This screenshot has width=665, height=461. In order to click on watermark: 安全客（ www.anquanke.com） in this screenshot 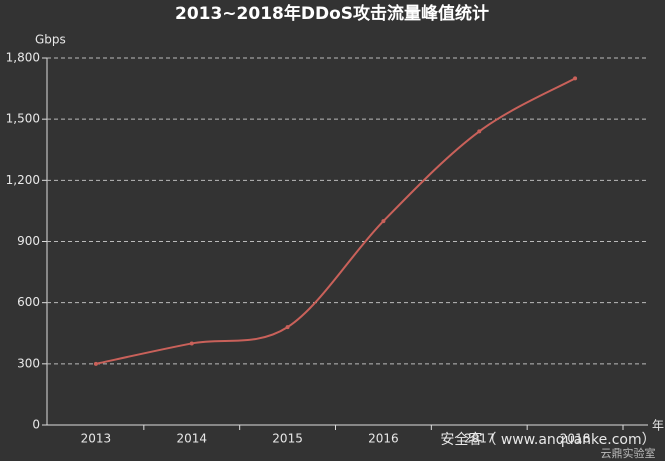, I will do `click(547, 439)`.